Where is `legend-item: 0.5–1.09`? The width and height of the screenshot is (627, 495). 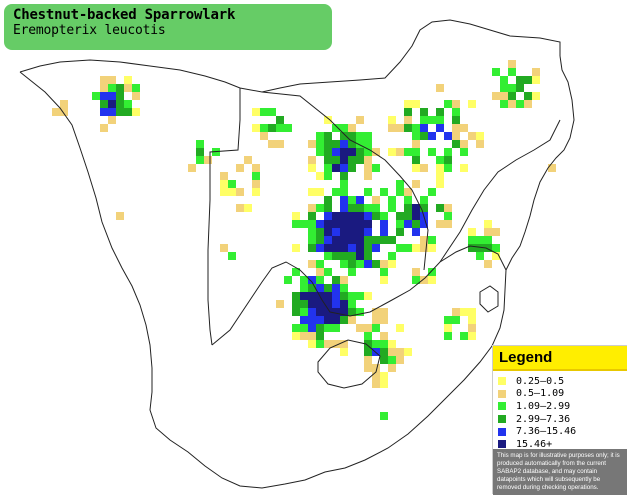
legend-item: 0.5–1.09 is located at coordinates (560, 394).